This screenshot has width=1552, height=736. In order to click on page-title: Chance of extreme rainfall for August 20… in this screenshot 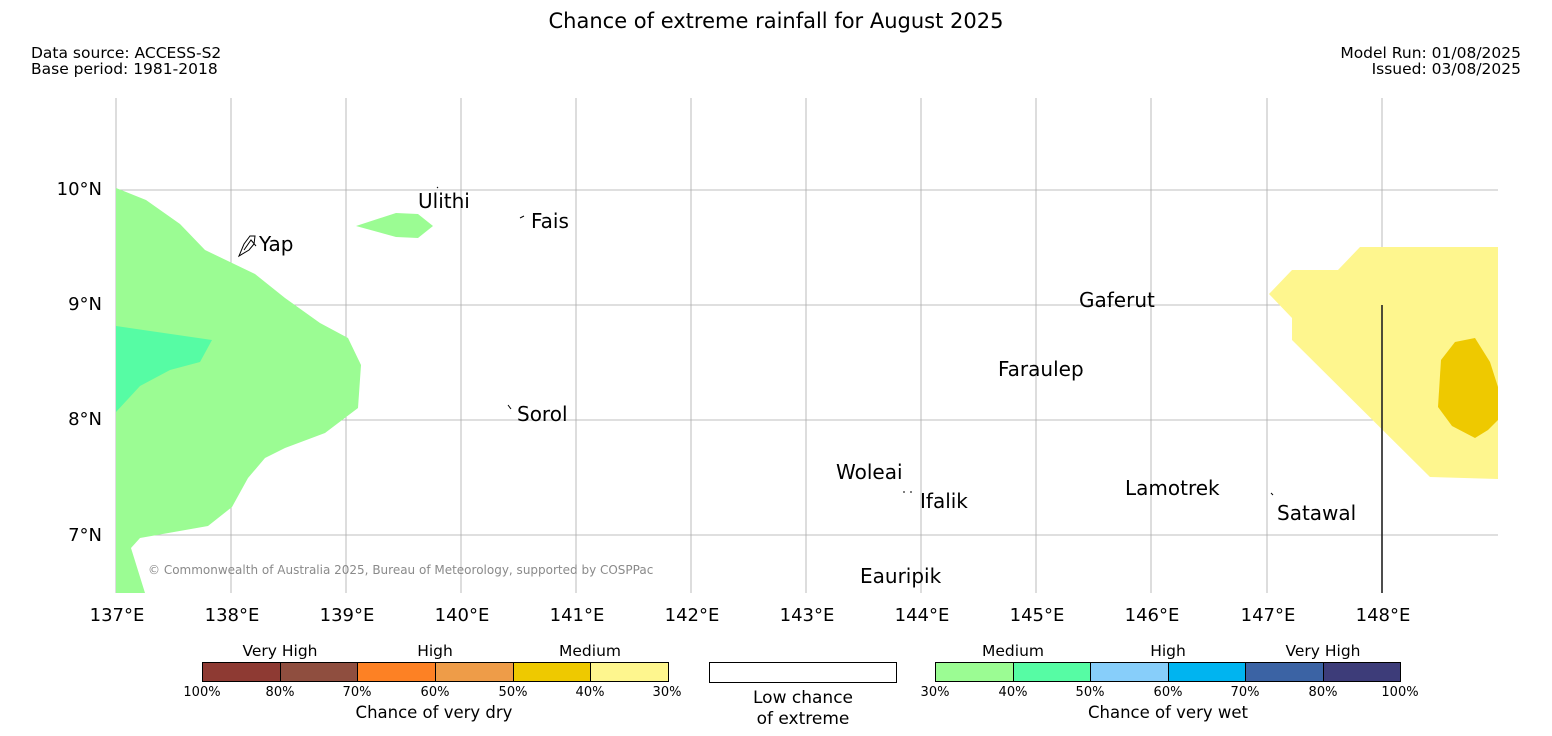, I will do `click(776, 21)`.